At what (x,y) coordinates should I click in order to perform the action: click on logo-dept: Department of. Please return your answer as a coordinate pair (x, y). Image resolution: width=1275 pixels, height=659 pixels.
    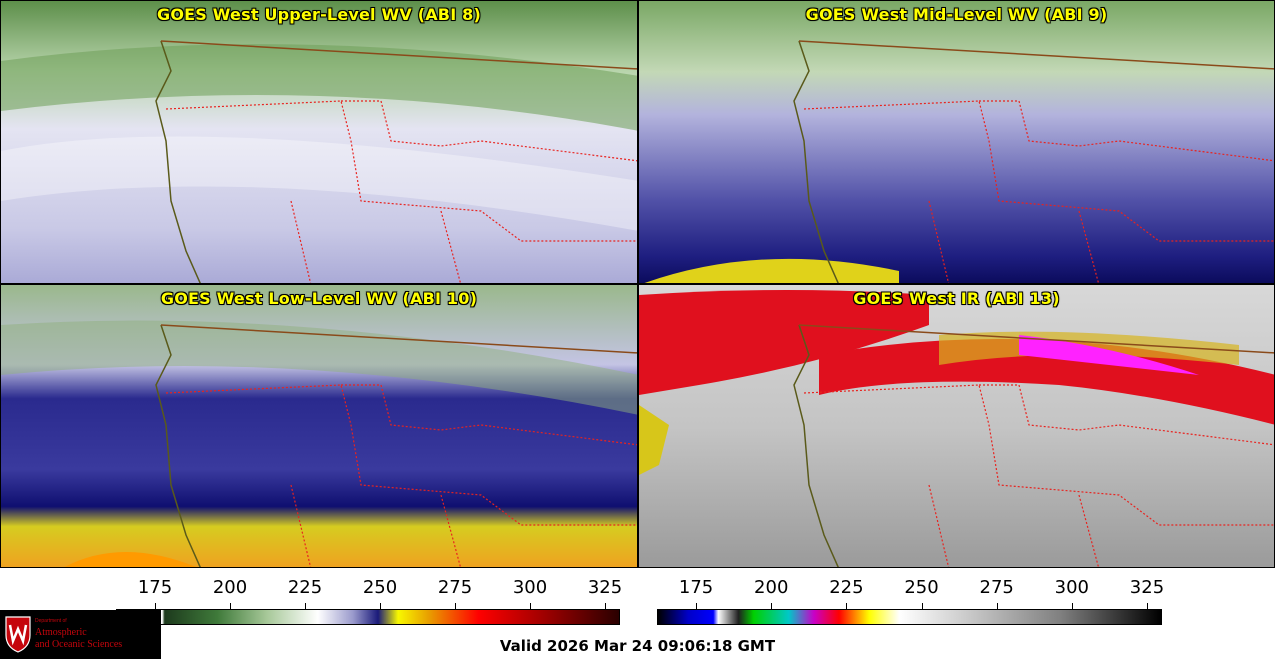
    Looking at the image, I should click on (51, 621).